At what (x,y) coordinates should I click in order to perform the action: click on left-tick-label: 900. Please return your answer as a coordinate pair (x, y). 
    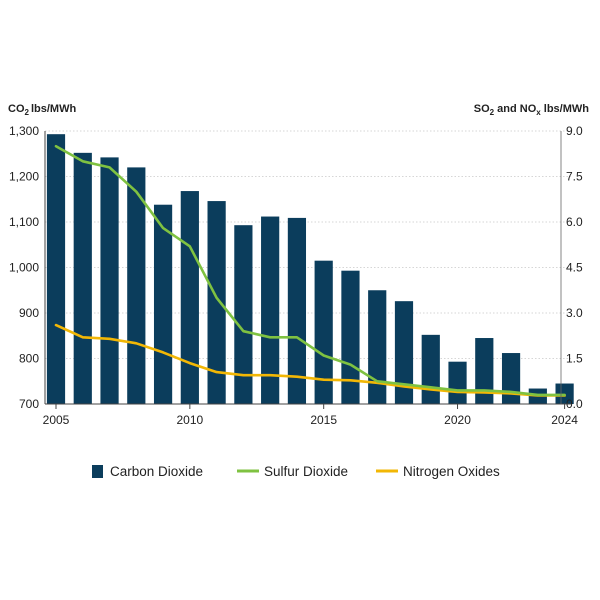
    Looking at the image, I should click on (29, 313).